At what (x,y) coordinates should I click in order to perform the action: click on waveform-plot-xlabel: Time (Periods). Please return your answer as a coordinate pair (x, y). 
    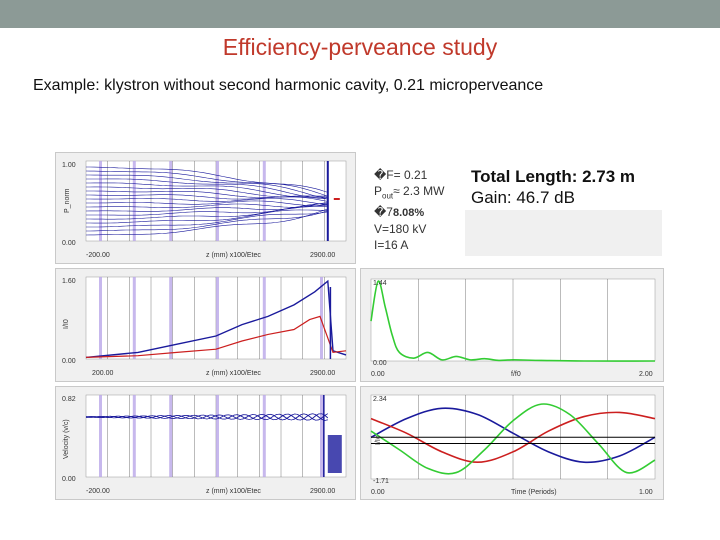
    Looking at the image, I should click on (534, 492).